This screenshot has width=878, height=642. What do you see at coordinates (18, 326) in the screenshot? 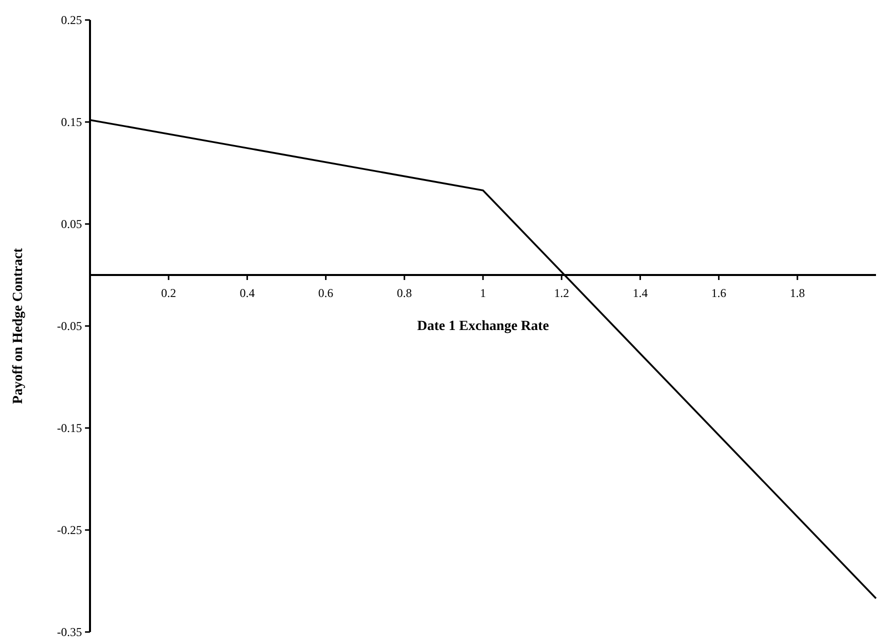
I see `y-axis-title: Payoff on Hedge Contract` at bounding box center [18, 326].